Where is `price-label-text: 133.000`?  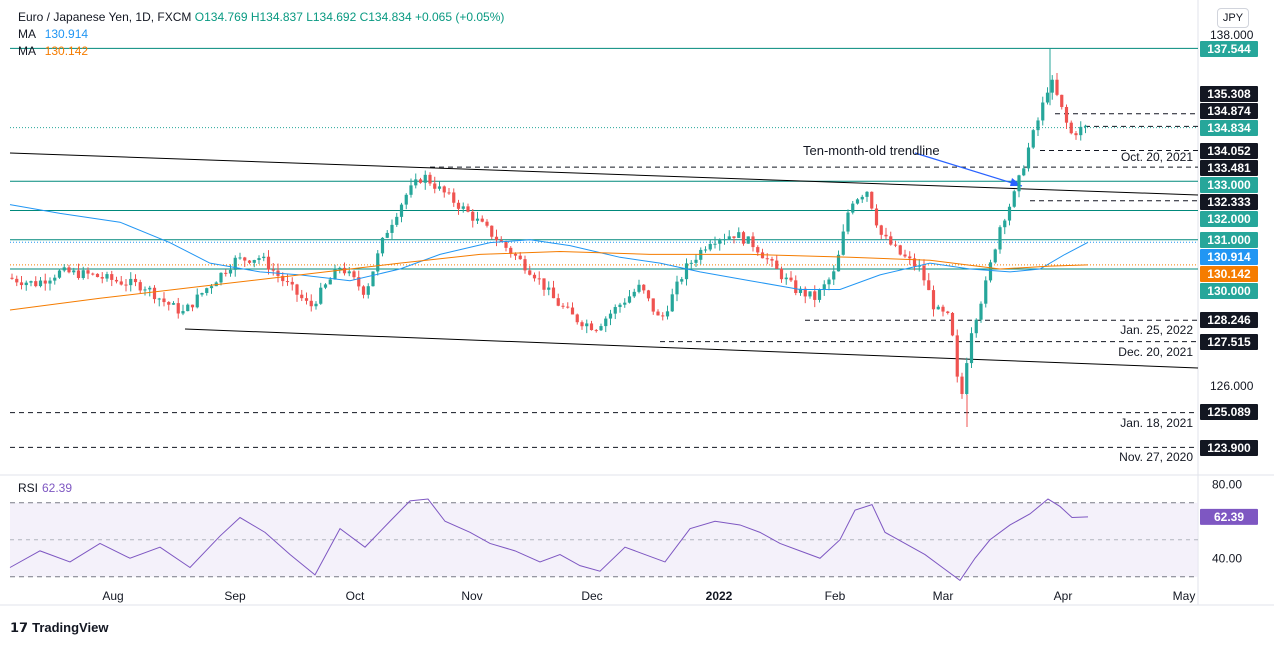 price-label-text: 133.000 is located at coordinates (1229, 185).